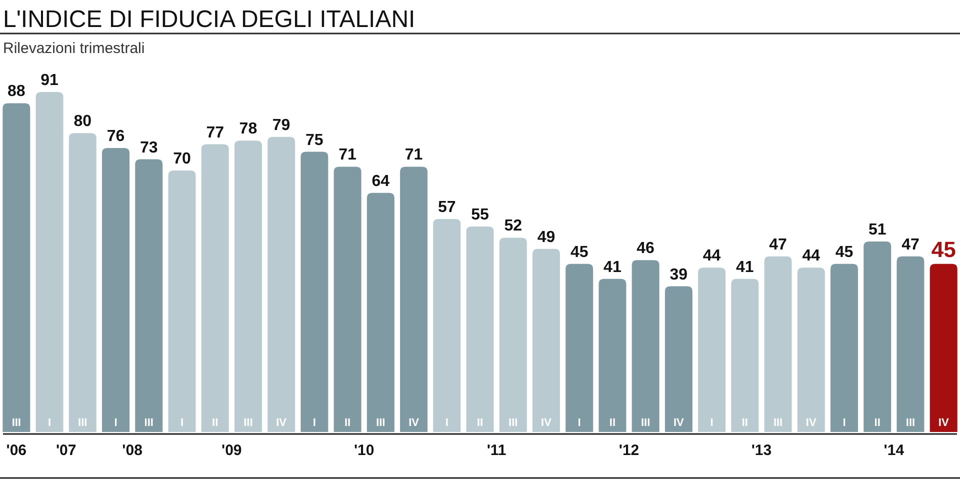 This screenshot has width=960, height=484. What do you see at coordinates (182, 159) in the screenshot?
I see `data-label: 70` at bounding box center [182, 159].